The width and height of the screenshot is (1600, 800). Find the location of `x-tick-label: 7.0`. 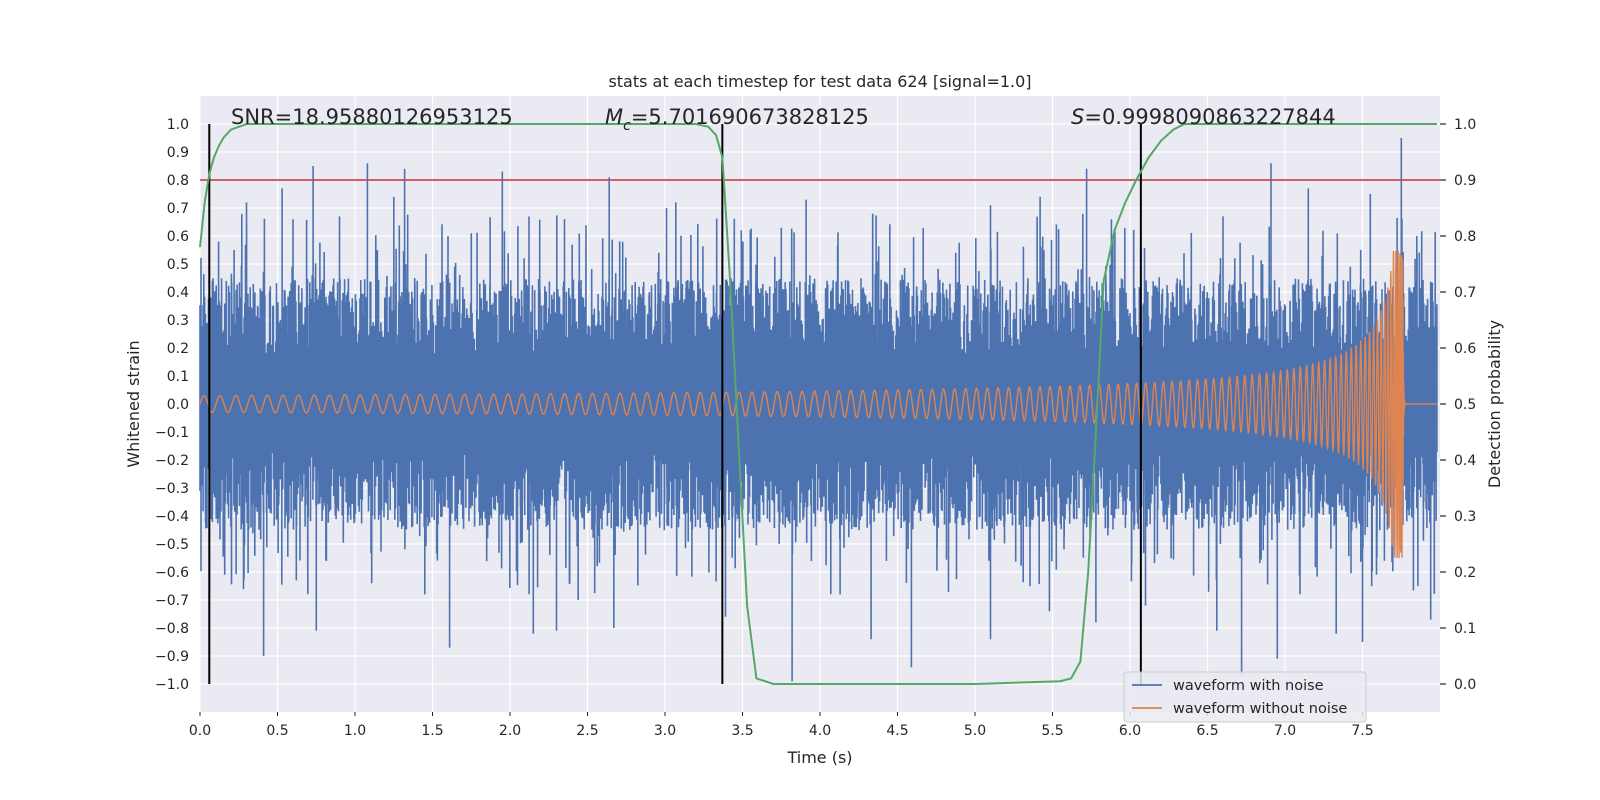

x-tick-label: 7.0 is located at coordinates (1285, 731).